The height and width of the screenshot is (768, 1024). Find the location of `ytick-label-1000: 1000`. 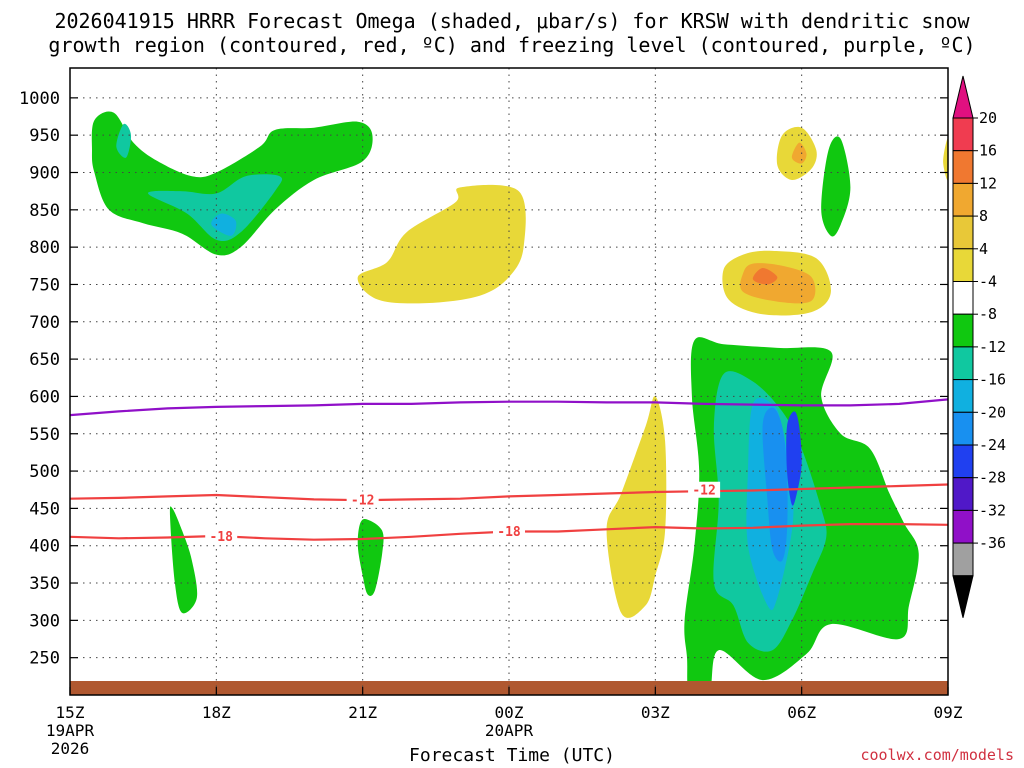

ytick-label-1000: 1000 is located at coordinates (39, 99).